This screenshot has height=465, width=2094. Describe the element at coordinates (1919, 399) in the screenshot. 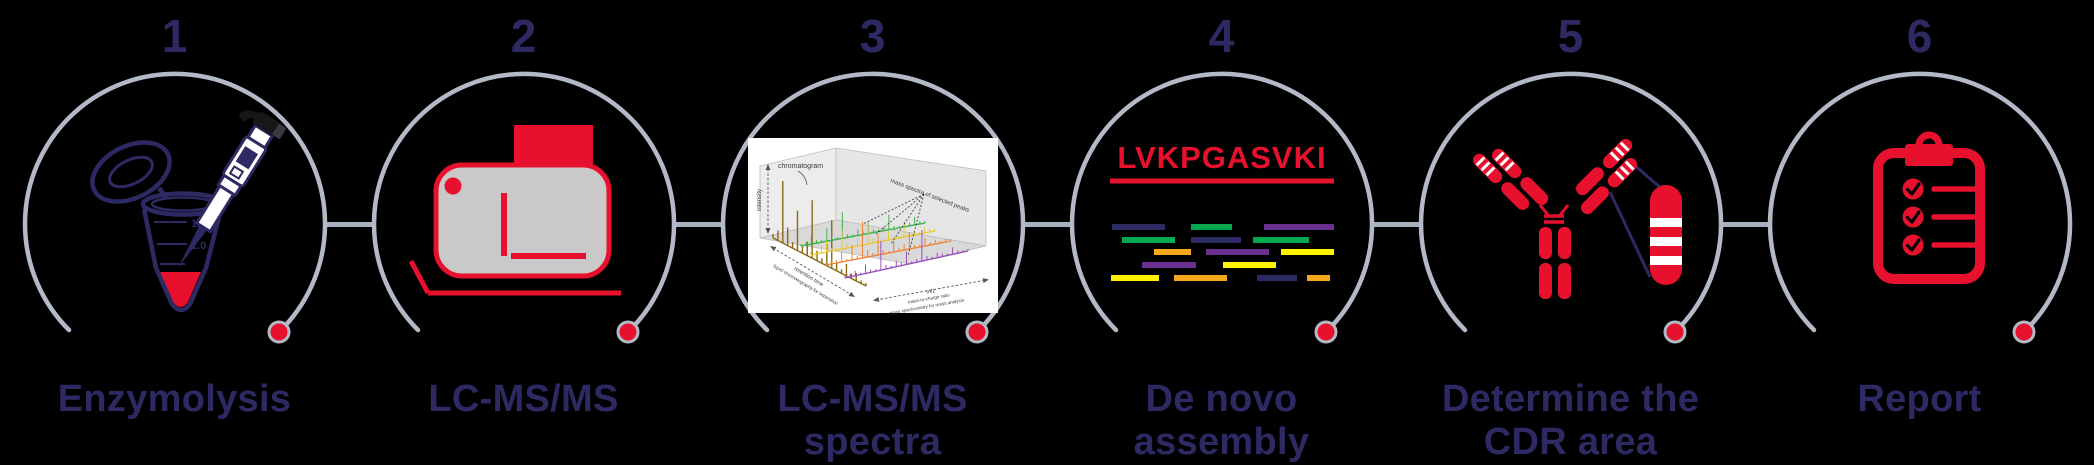

I see `step-label: Report` at that location.